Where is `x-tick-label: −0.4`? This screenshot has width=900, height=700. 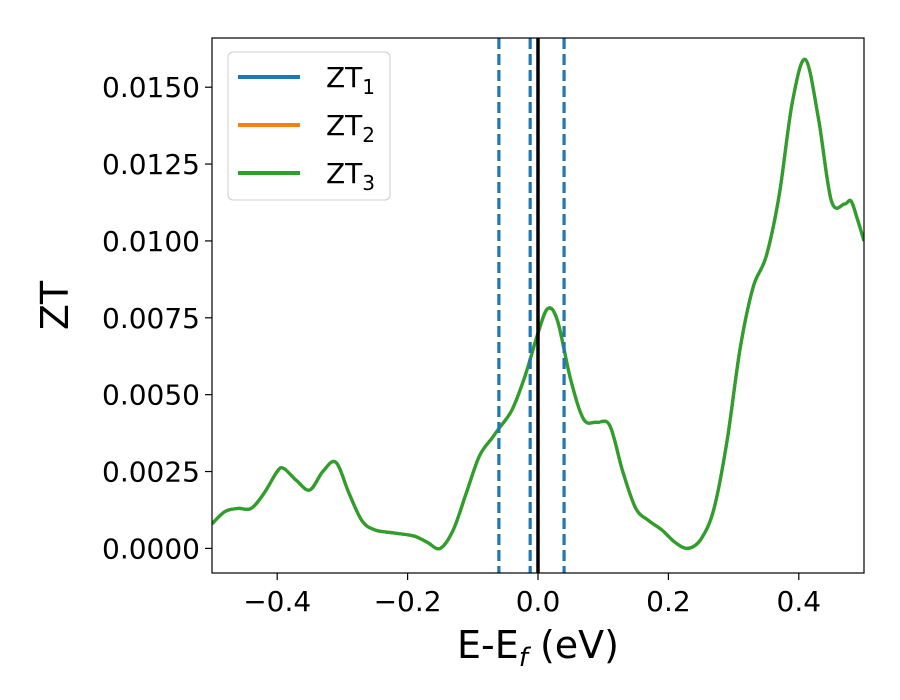
x-tick-label: −0.4 is located at coordinates (277, 601).